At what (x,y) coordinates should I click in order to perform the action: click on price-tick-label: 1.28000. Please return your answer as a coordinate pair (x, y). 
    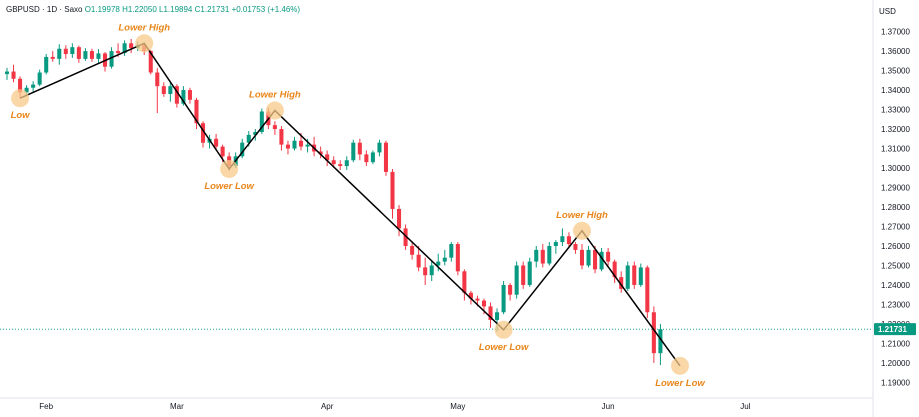
    Looking at the image, I should click on (895, 207).